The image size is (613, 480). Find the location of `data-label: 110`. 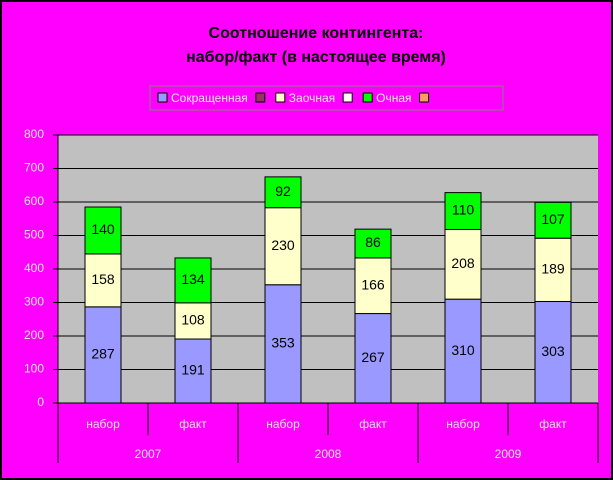

data-label: 110 is located at coordinates (463, 210).